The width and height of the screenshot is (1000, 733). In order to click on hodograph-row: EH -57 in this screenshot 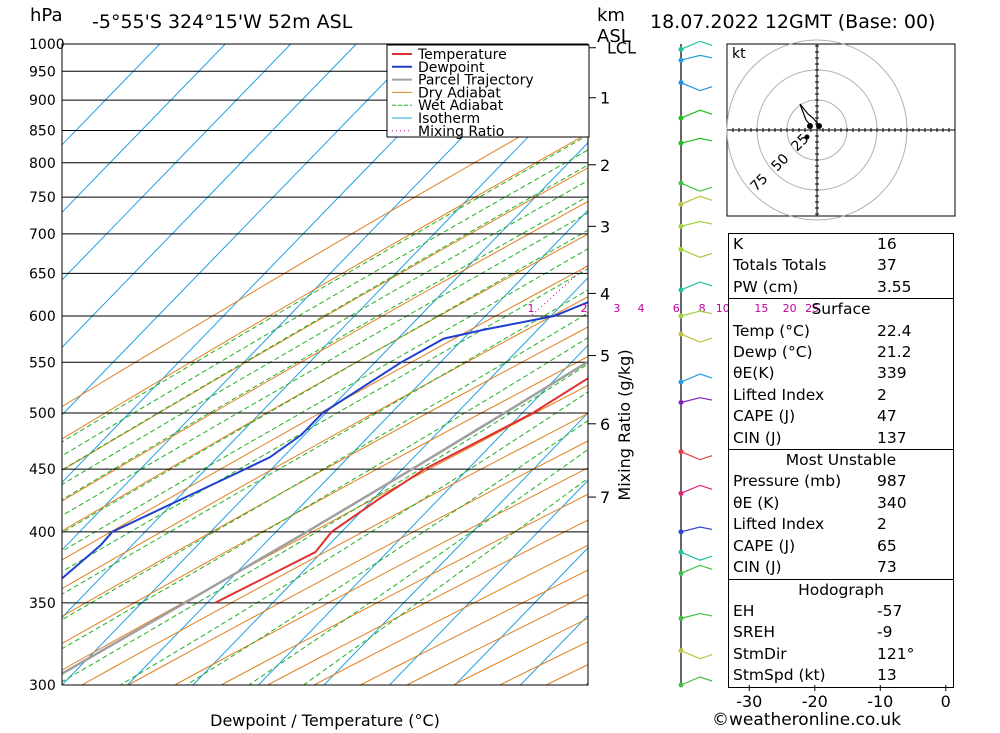, I will do `click(841, 611)`.